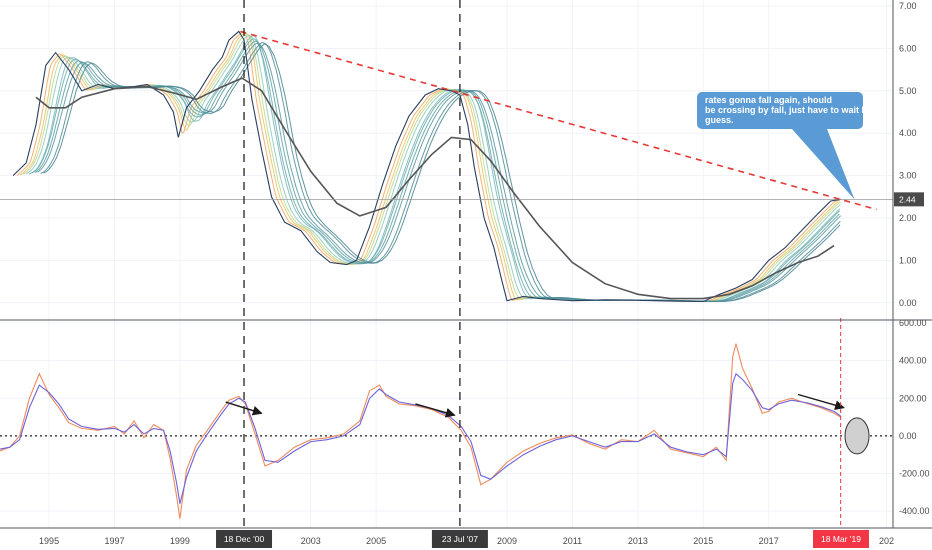  I want to click on time-tick-label: 2015, so click(703, 541).